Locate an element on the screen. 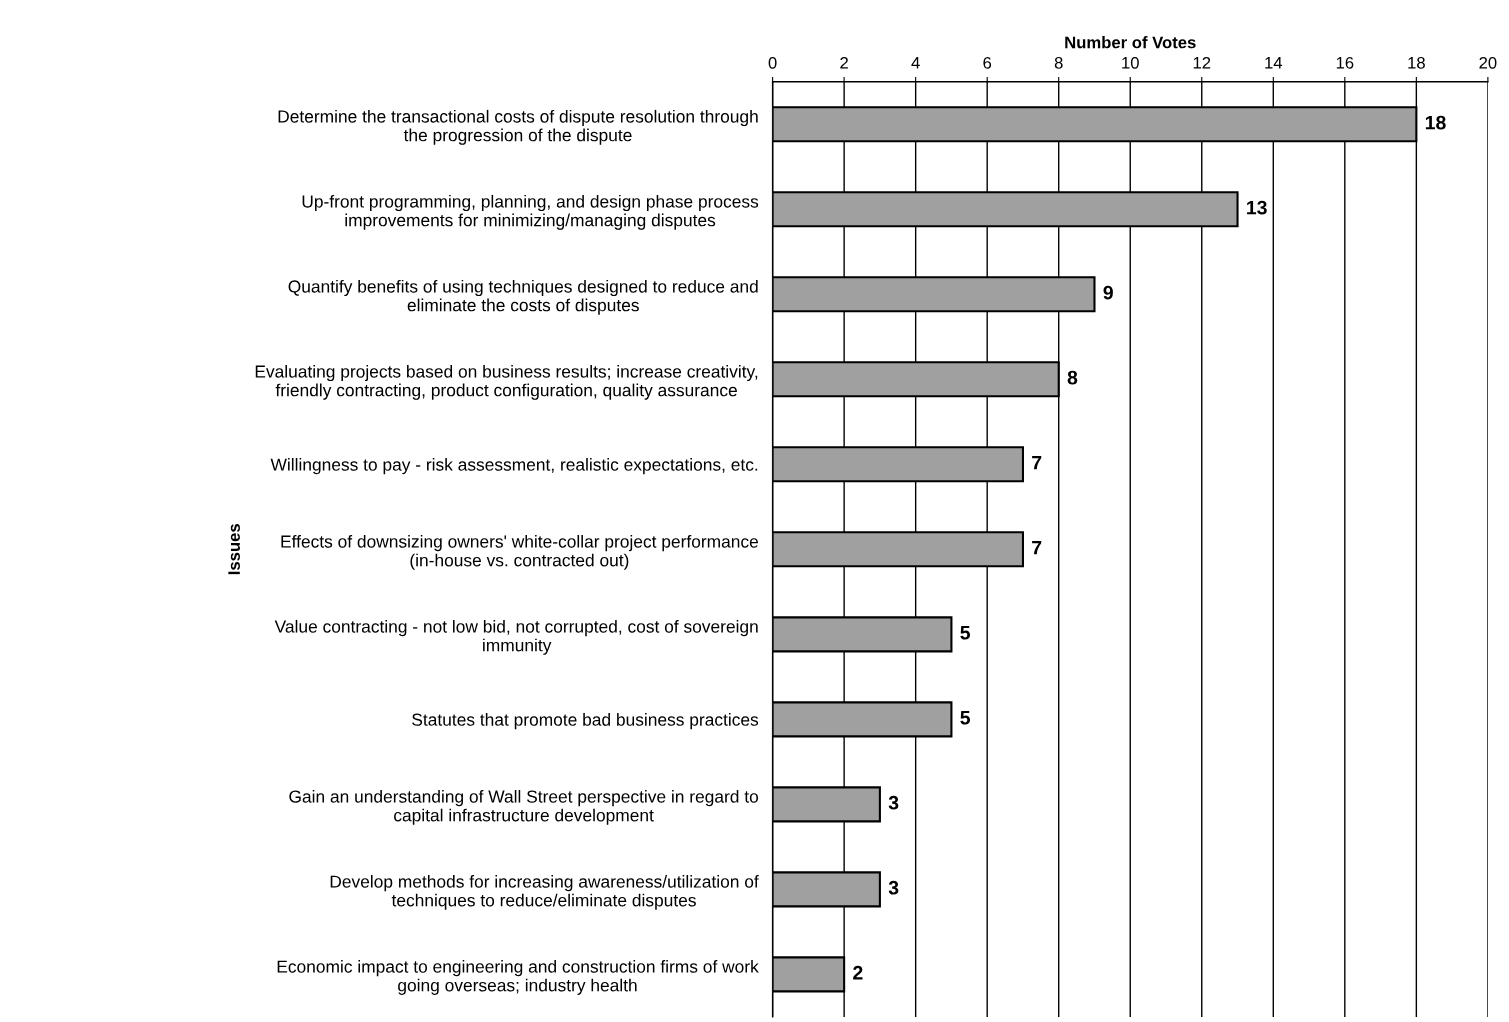  y-tick-label: Determine the transactional costs of dispute resolution through the progression of the dispute is located at coordinates (518, 127).